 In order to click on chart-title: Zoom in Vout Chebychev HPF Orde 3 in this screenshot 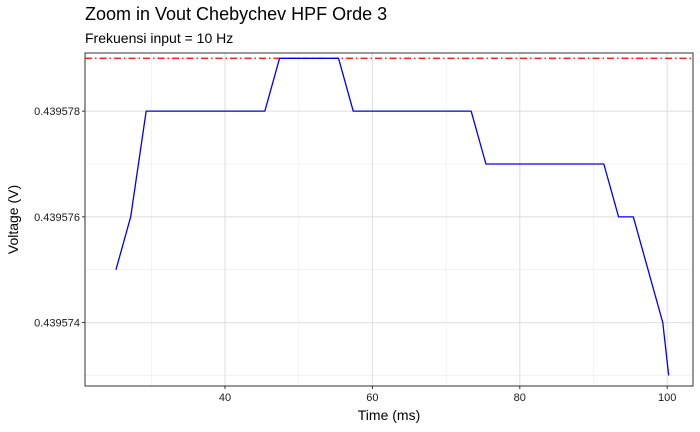, I will do `click(236, 14)`.